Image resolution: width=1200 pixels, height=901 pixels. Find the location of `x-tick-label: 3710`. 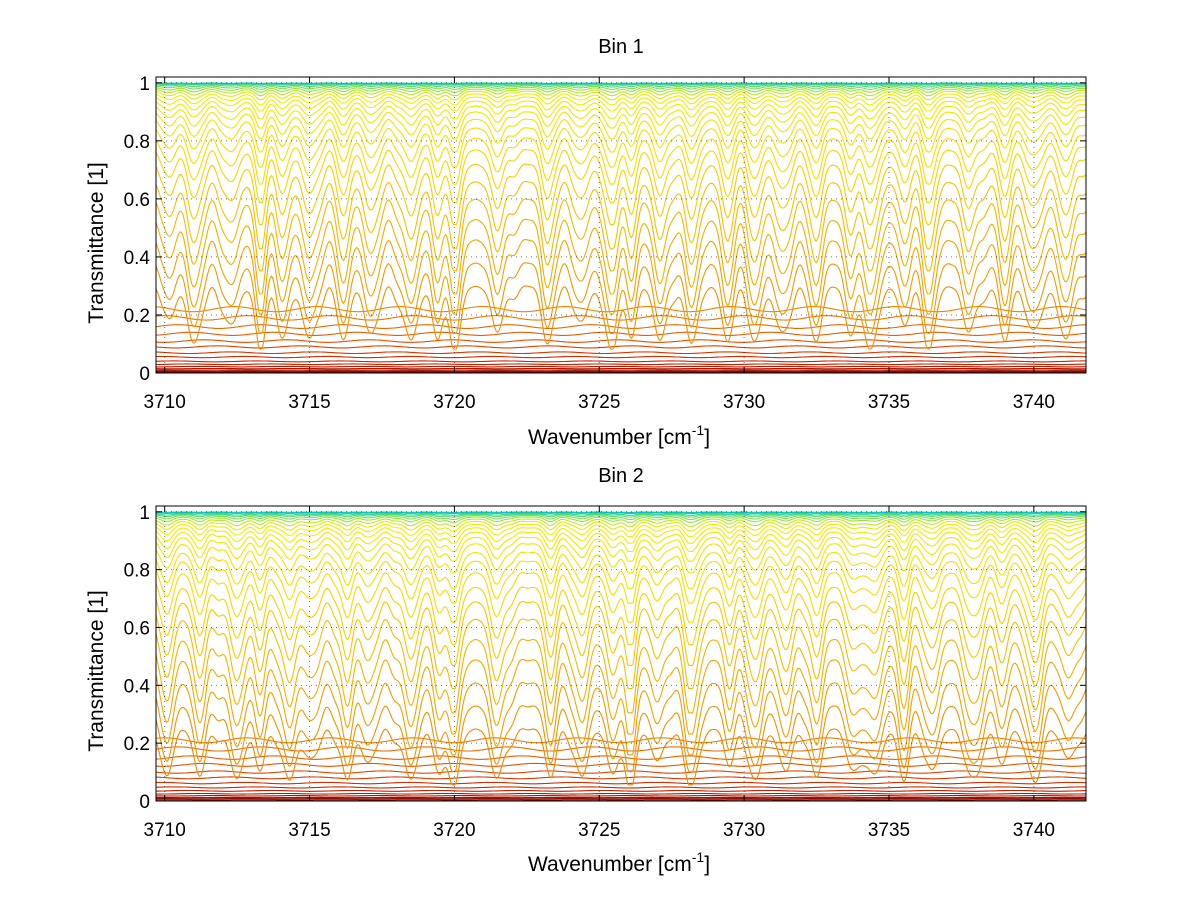

x-tick-label: 3710 is located at coordinates (165, 830).